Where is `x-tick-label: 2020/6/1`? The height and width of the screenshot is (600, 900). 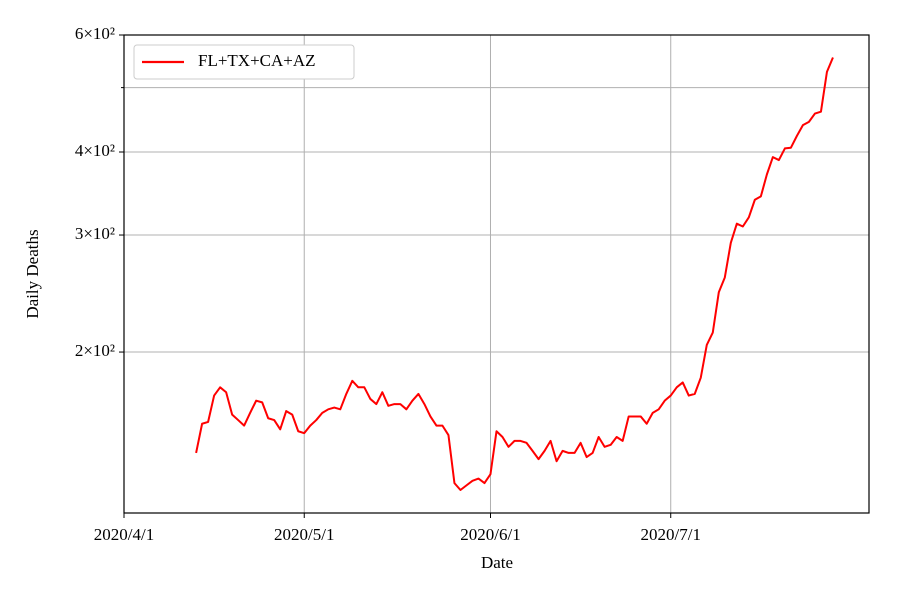
x-tick-label: 2020/6/1 is located at coordinates (490, 534).